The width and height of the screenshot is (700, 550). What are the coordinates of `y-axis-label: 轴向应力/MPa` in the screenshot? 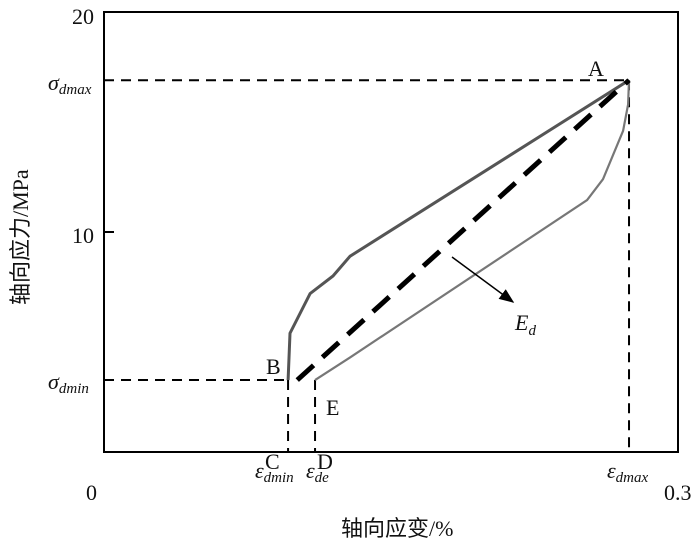 It's located at (20, 237).